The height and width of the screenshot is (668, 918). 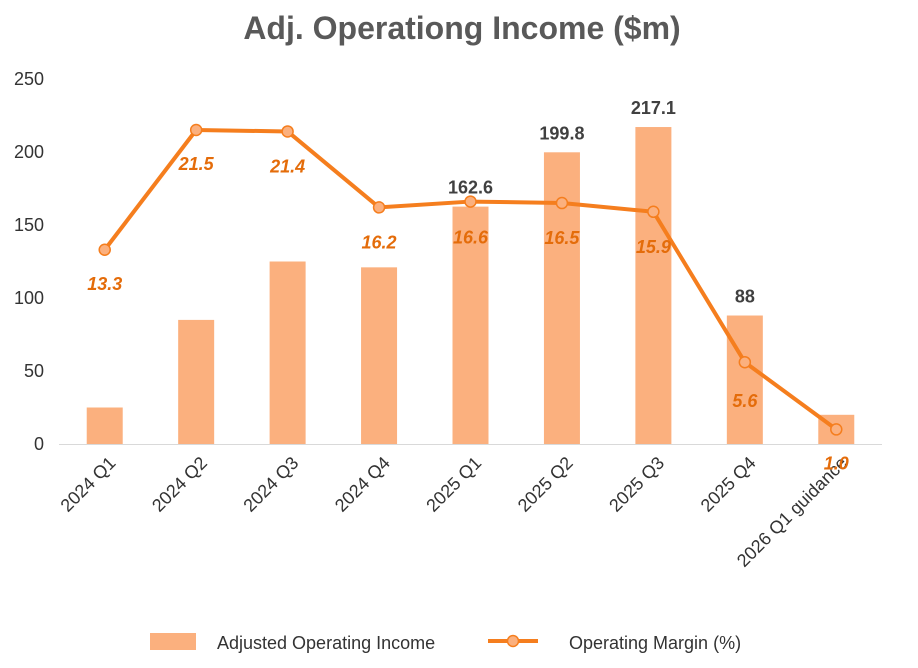 What do you see at coordinates (745, 297) in the screenshot?
I see `bar-data-label: 88` at bounding box center [745, 297].